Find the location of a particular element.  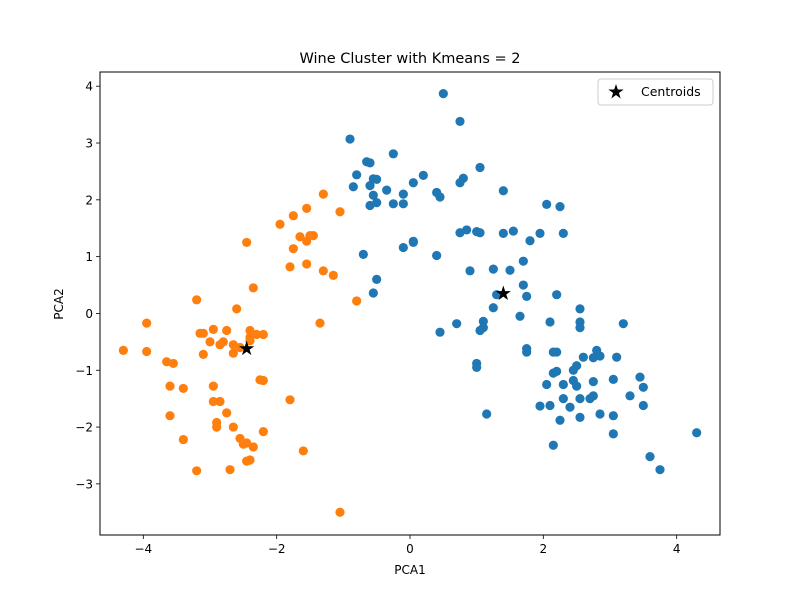

y-tick-label: 2 is located at coordinates (89, 200).